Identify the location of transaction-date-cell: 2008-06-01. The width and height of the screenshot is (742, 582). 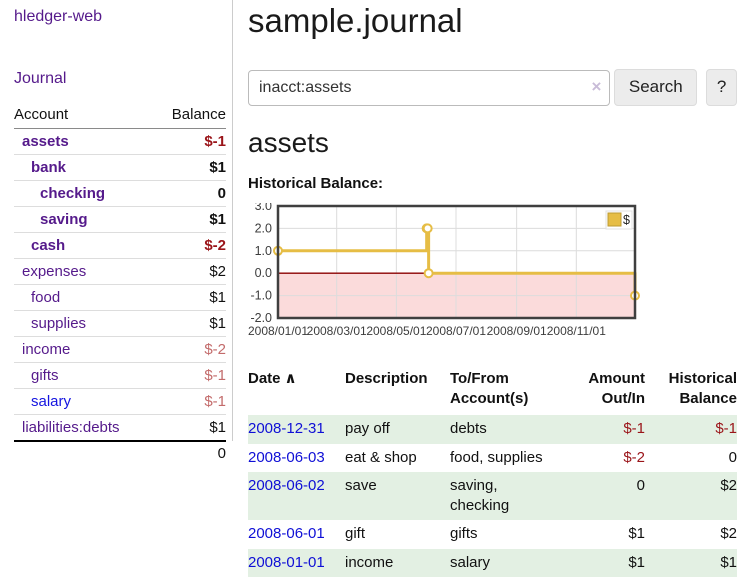
(296, 534).